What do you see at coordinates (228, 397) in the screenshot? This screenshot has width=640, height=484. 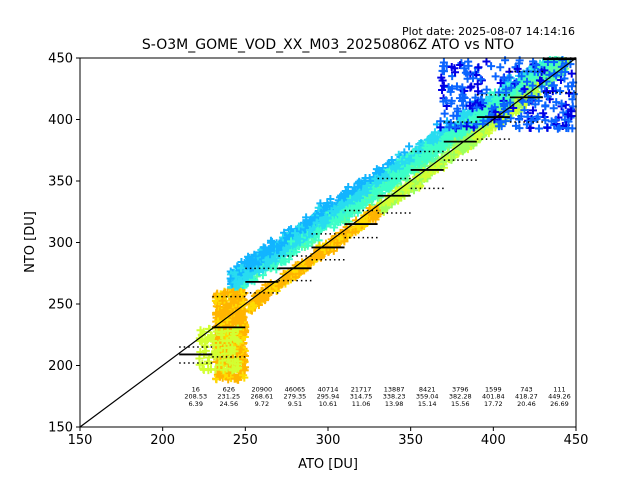 I see `bin-stat-label: 231.25` at bounding box center [228, 397].